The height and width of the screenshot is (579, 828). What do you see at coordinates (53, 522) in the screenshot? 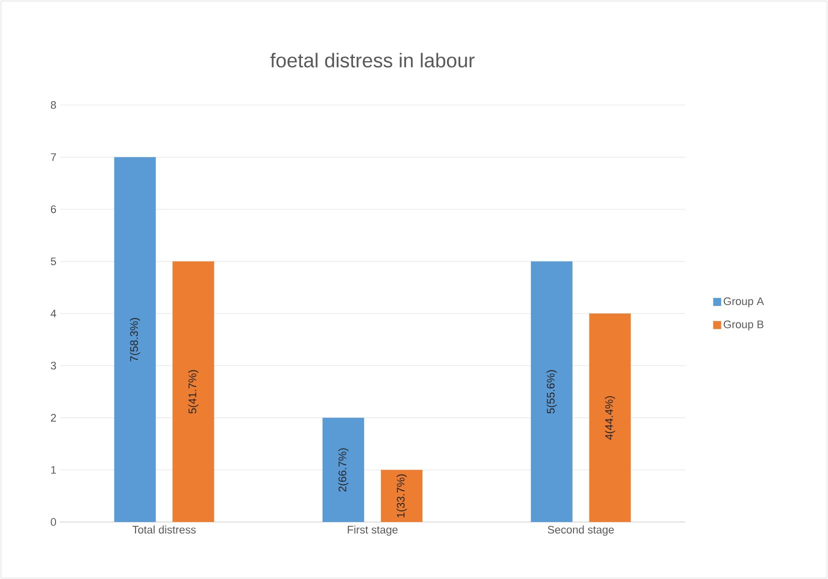
I see `y-tick-label: 0` at bounding box center [53, 522].